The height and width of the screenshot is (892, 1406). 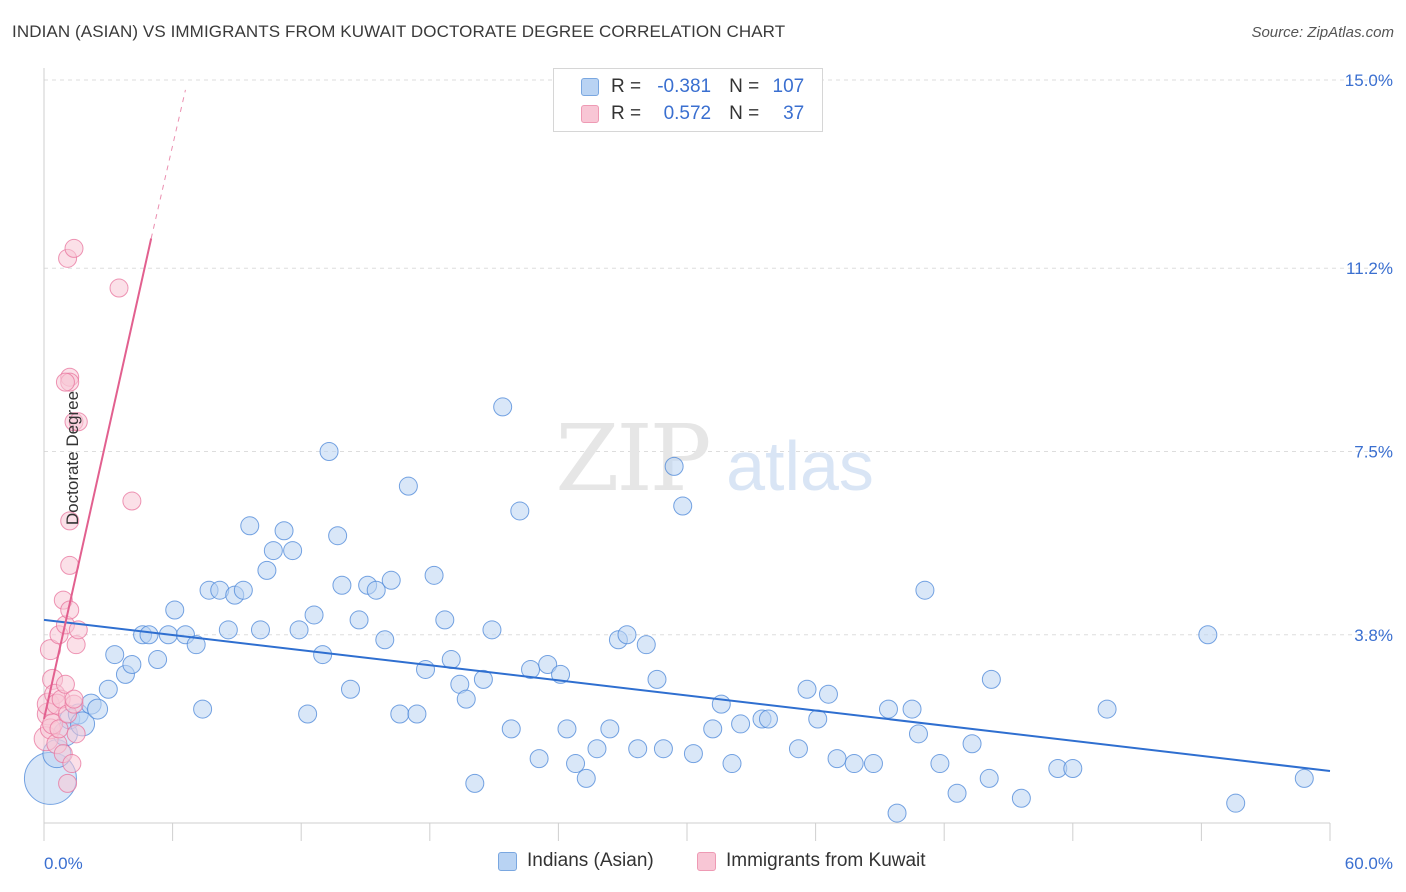 I want to click on watermark-atlas: atlas, so click(x=800, y=466).